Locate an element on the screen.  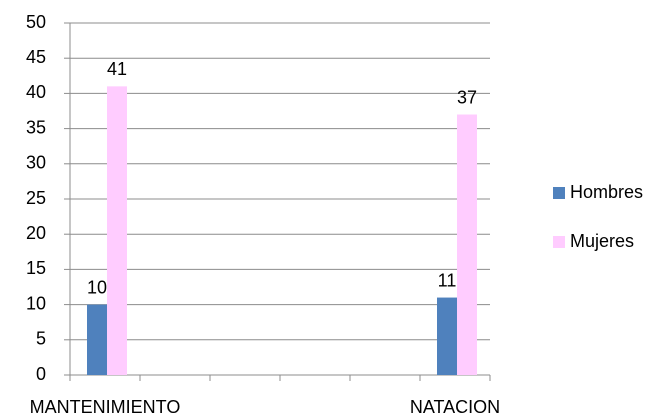
x-tick-label: MANTENIMIENTO is located at coordinates (105, 407).